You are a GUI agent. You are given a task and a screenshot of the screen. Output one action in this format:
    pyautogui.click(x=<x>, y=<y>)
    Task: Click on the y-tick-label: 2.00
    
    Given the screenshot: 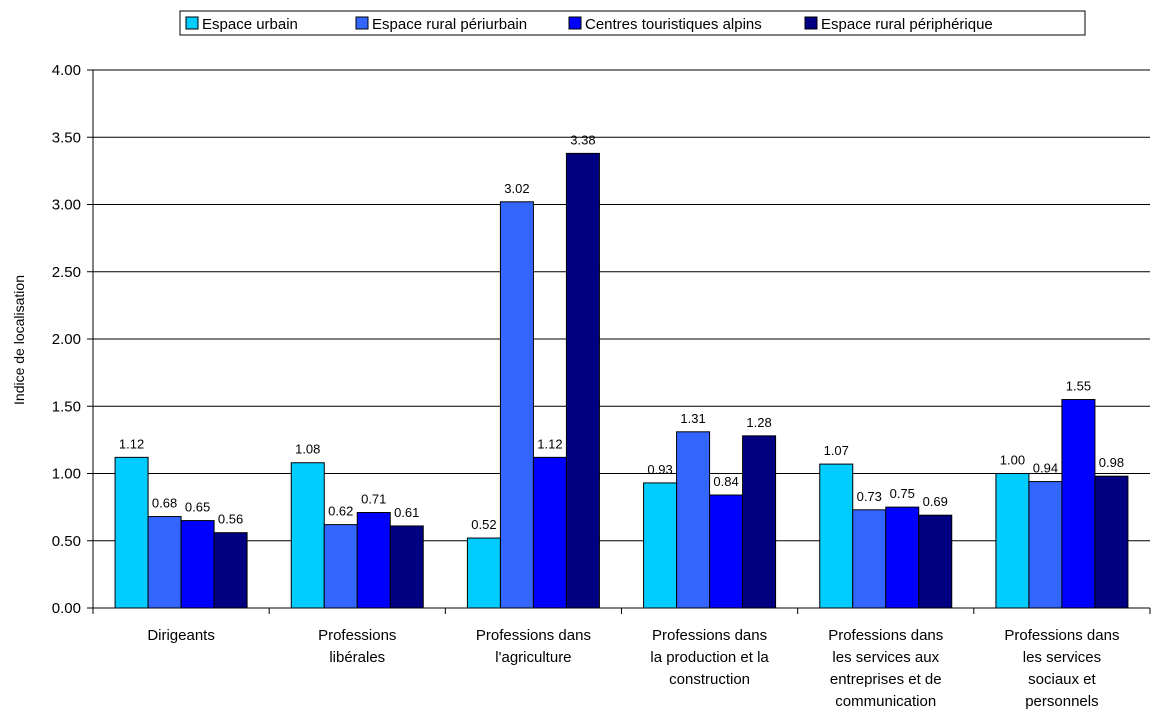 What is the action you would take?
    pyautogui.click(x=66, y=339)
    